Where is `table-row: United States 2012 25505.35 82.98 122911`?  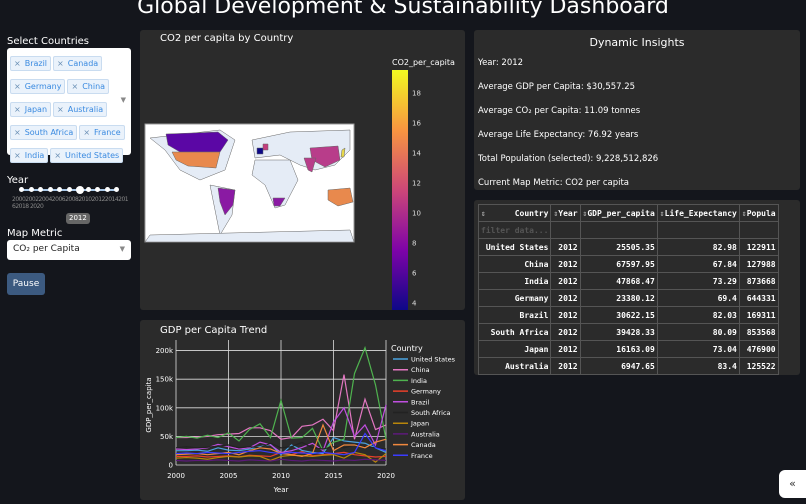
table-row: United States 2012 25505.35 82.98 122911 is located at coordinates (628, 247).